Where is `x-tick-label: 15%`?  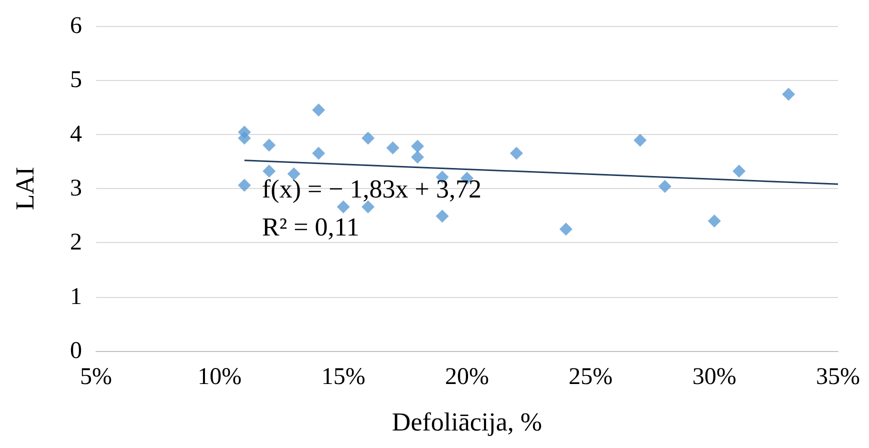
x-tick-label: 15% is located at coordinates (343, 377).